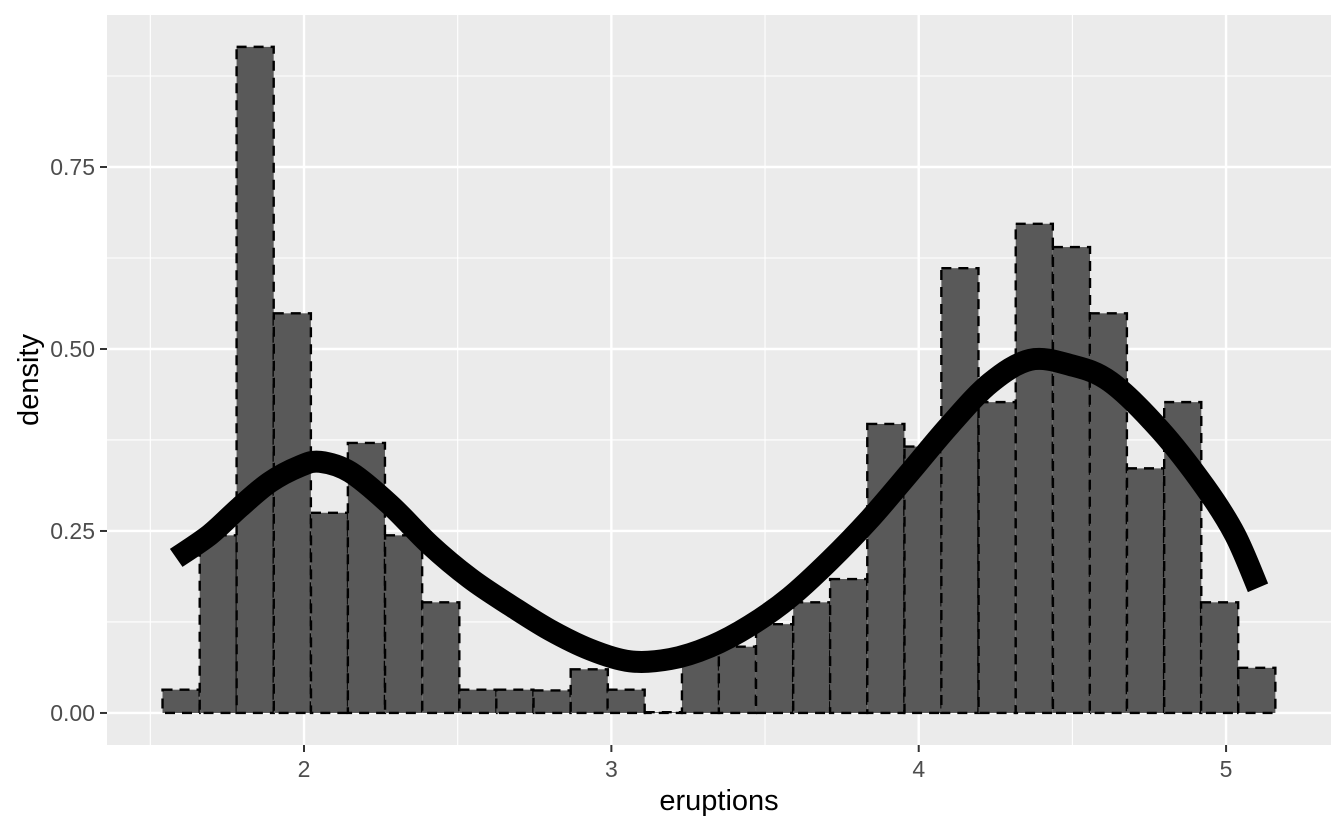 The height and width of the screenshot is (830, 1344). Describe the element at coordinates (72, 349) in the screenshot. I see `y-tick-label: 0.50` at that location.